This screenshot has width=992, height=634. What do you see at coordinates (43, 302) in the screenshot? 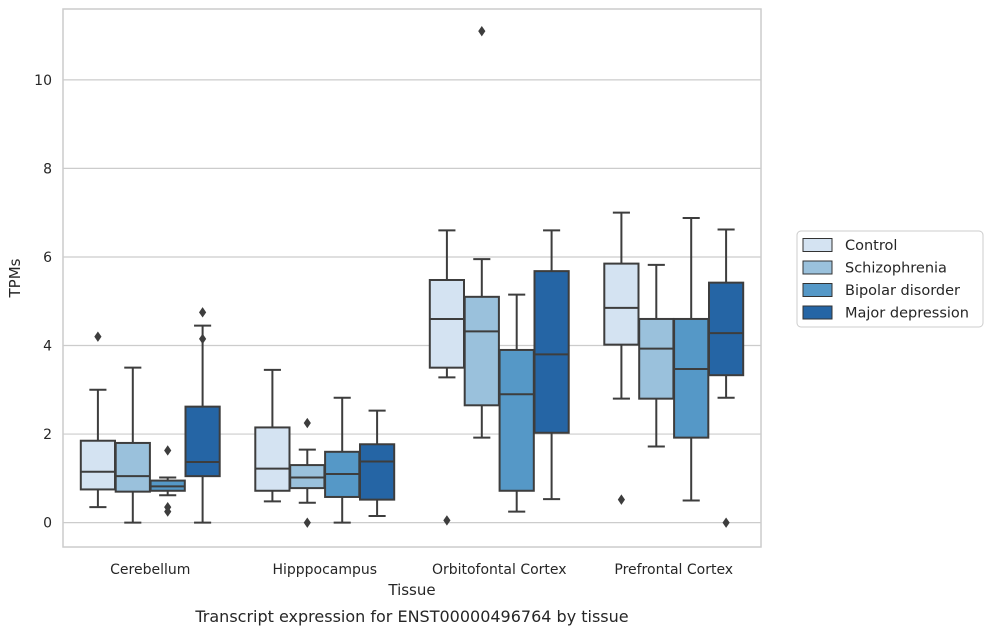
I see `y-tick-labels: 0 2 4 6 8 10` at bounding box center [43, 302].